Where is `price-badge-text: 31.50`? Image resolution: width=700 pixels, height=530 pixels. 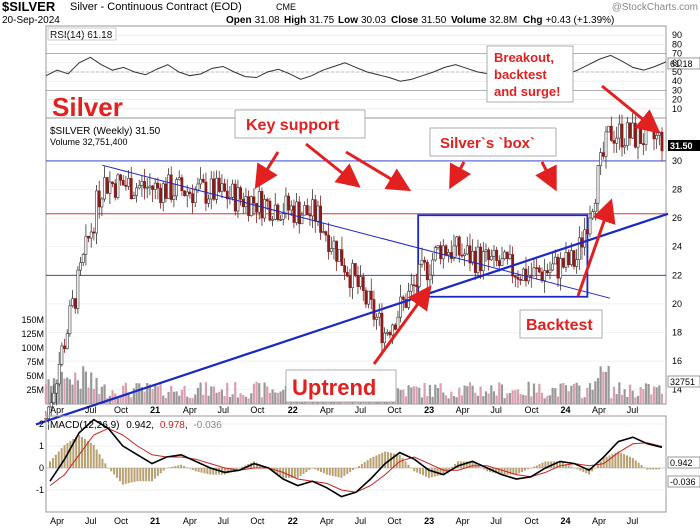
price-badge-text: 31.50 is located at coordinates (681, 146).